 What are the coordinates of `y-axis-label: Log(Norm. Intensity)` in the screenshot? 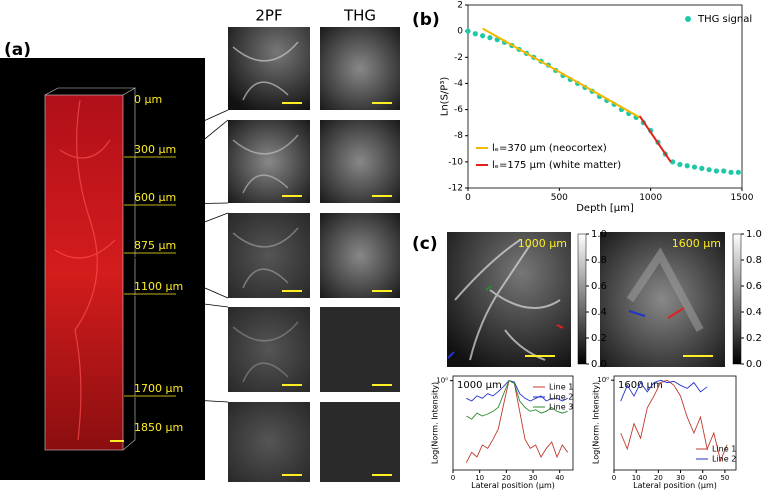 It's located at (434, 423).